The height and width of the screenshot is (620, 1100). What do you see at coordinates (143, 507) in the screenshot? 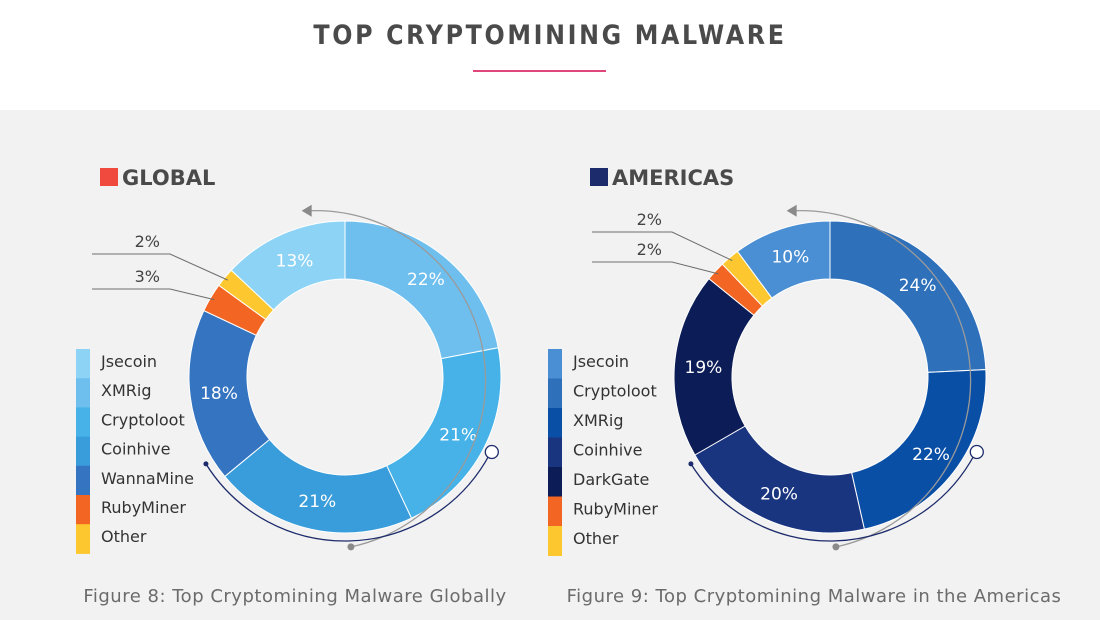
I see `global-legend-label: RubyMiner` at bounding box center [143, 507].